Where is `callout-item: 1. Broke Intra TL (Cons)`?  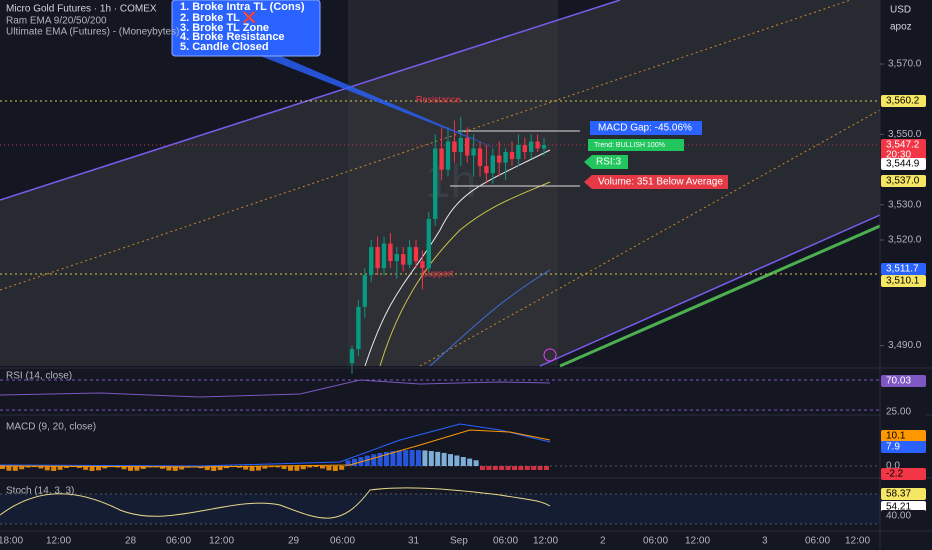 callout-item: 1. Broke Intra TL (Cons) is located at coordinates (242, 7).